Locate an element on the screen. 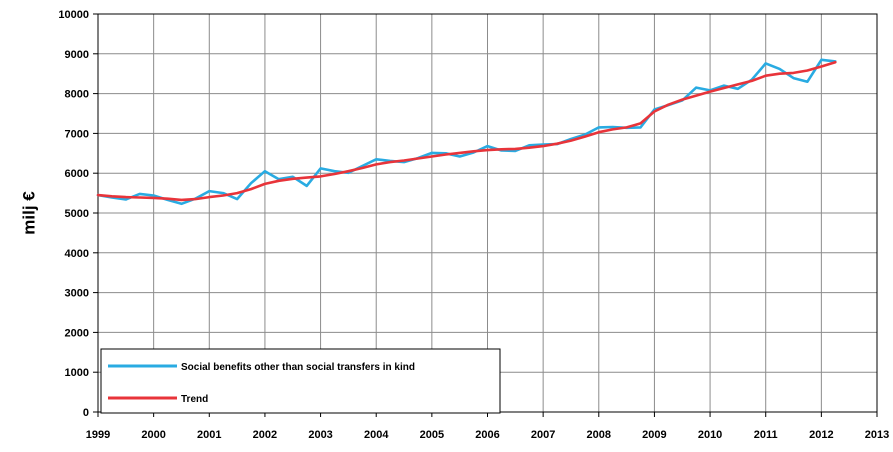 Image resolution: width=893 pixels, height=452 pixels. x-tick-label: 2007 is located at coordinates (543, 435).